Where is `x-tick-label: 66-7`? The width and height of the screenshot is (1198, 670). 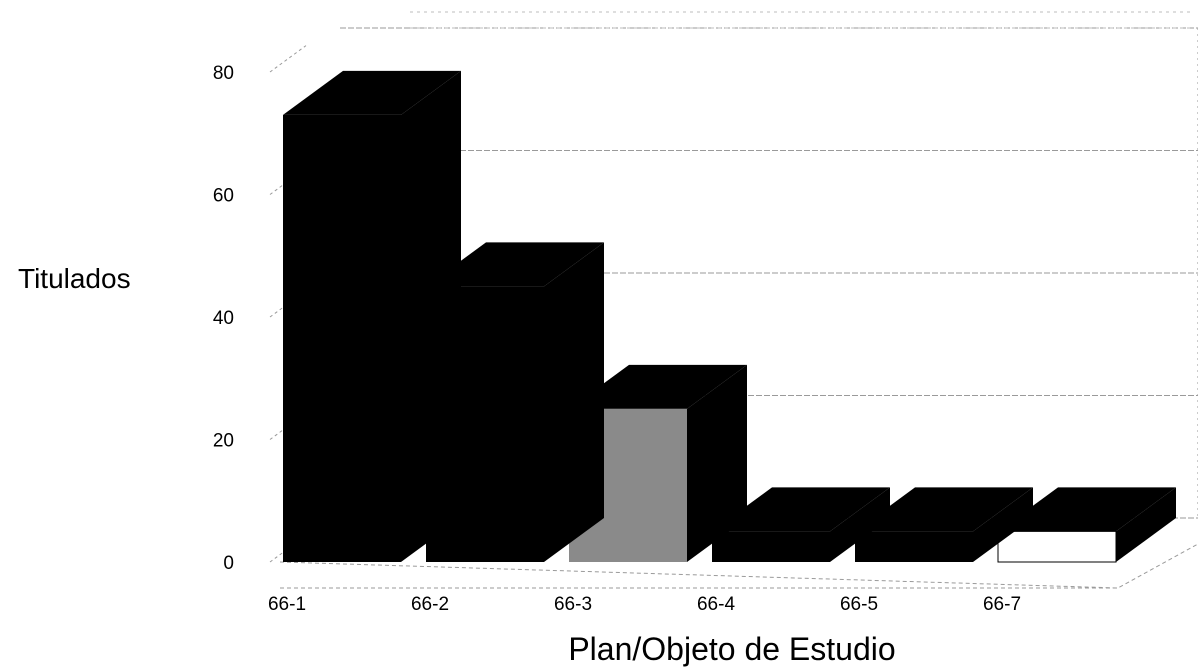
x-tick-label: 66-7 is located at coordinates (1002, 604).